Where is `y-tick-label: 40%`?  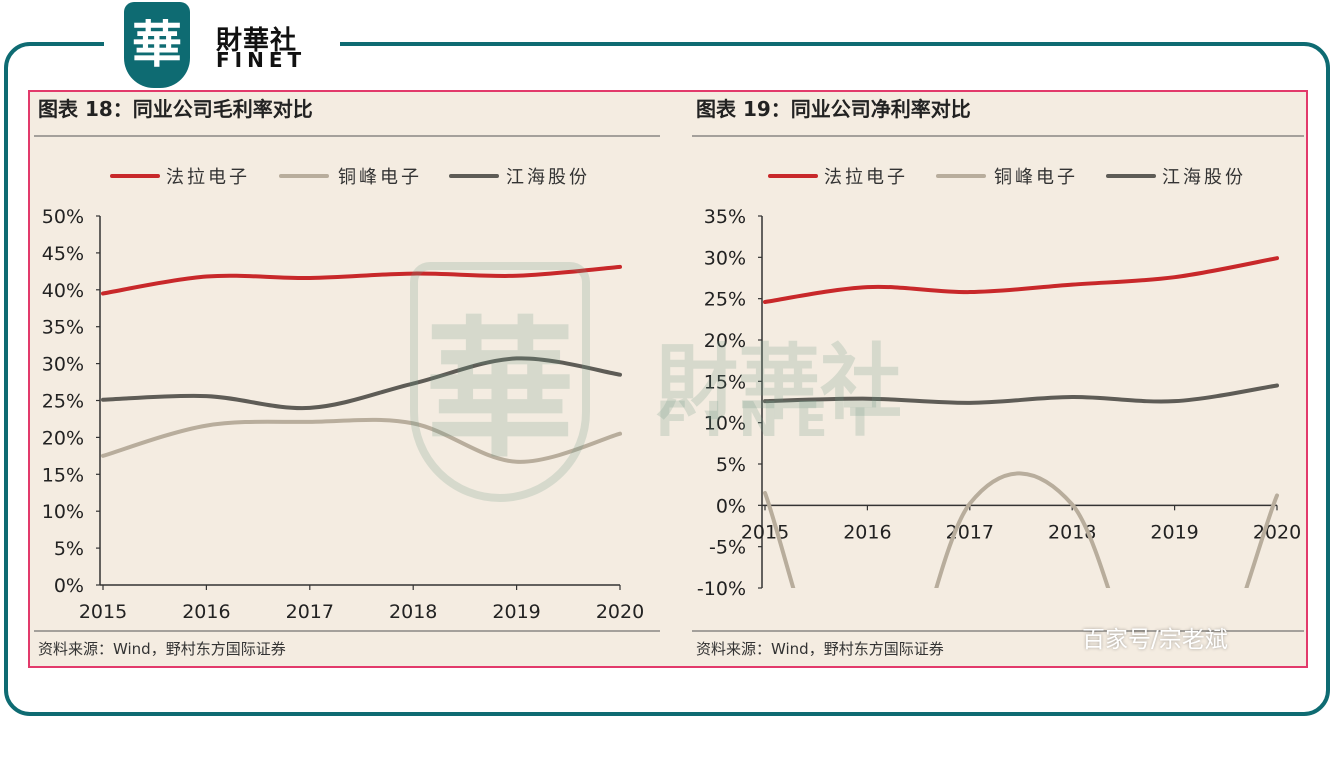 y-tick-label: 40% is located at coordinates (63, 291).